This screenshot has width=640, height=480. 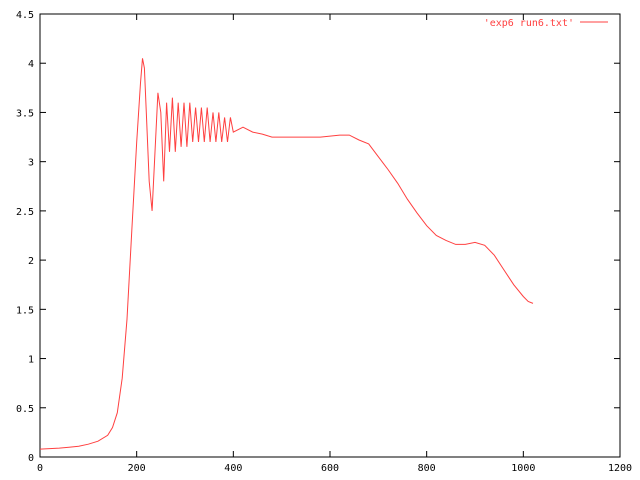 What do you see at coordinates (31, 64) in the screenshot?
I see `y-tick-label: 4` at bounding box center [31, 64].